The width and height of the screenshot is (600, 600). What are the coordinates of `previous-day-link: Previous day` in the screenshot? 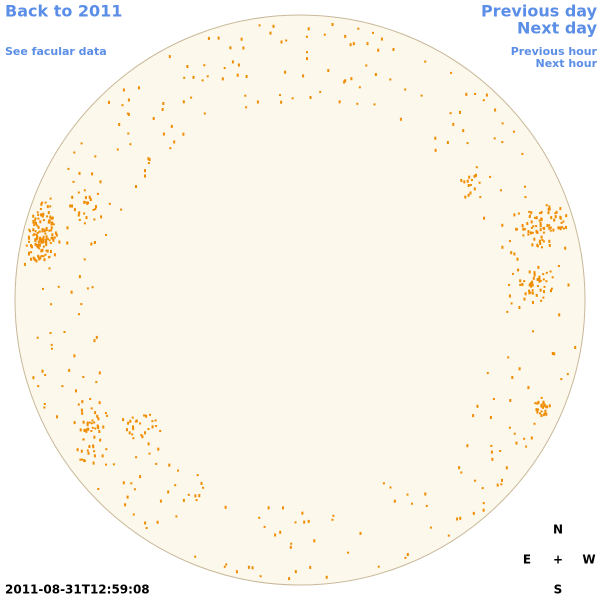 It's located at (539, 11).